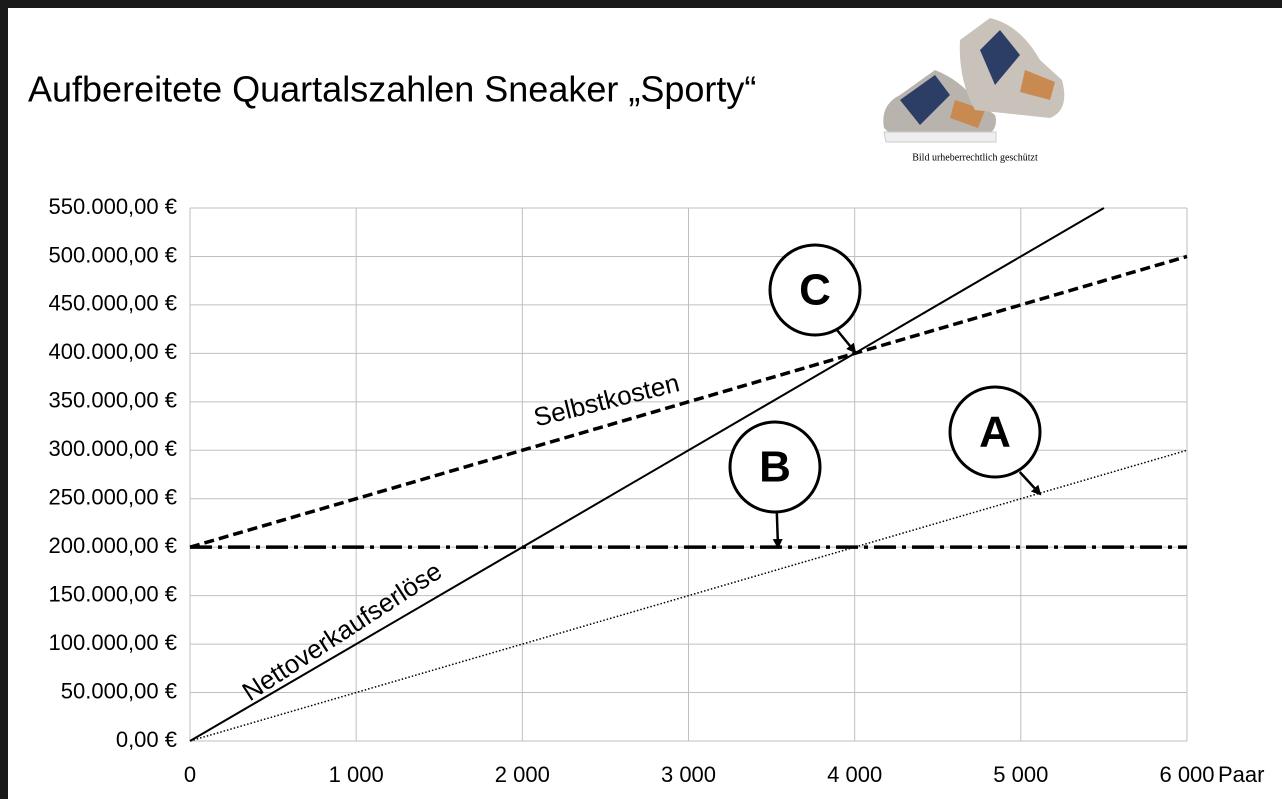 The height and width of the screenshot is (799, 1282). What do you see at coordinates (113, 206) in the screenshot?
I see `y-tick-label: 550.000,00 €` at bounding box center [113, 206].